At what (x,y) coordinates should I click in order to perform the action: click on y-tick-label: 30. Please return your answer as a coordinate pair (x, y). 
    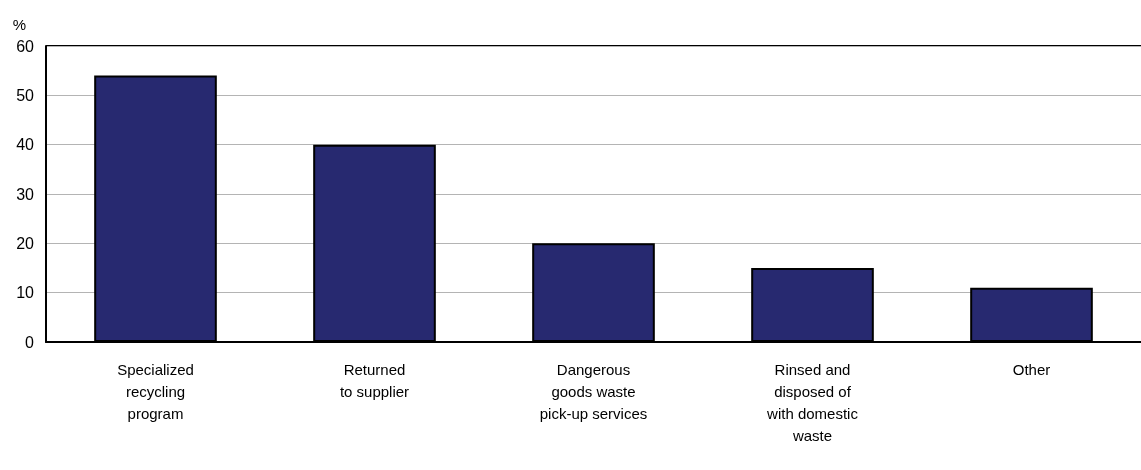
    Looking at the image, I should click on (25, 194).